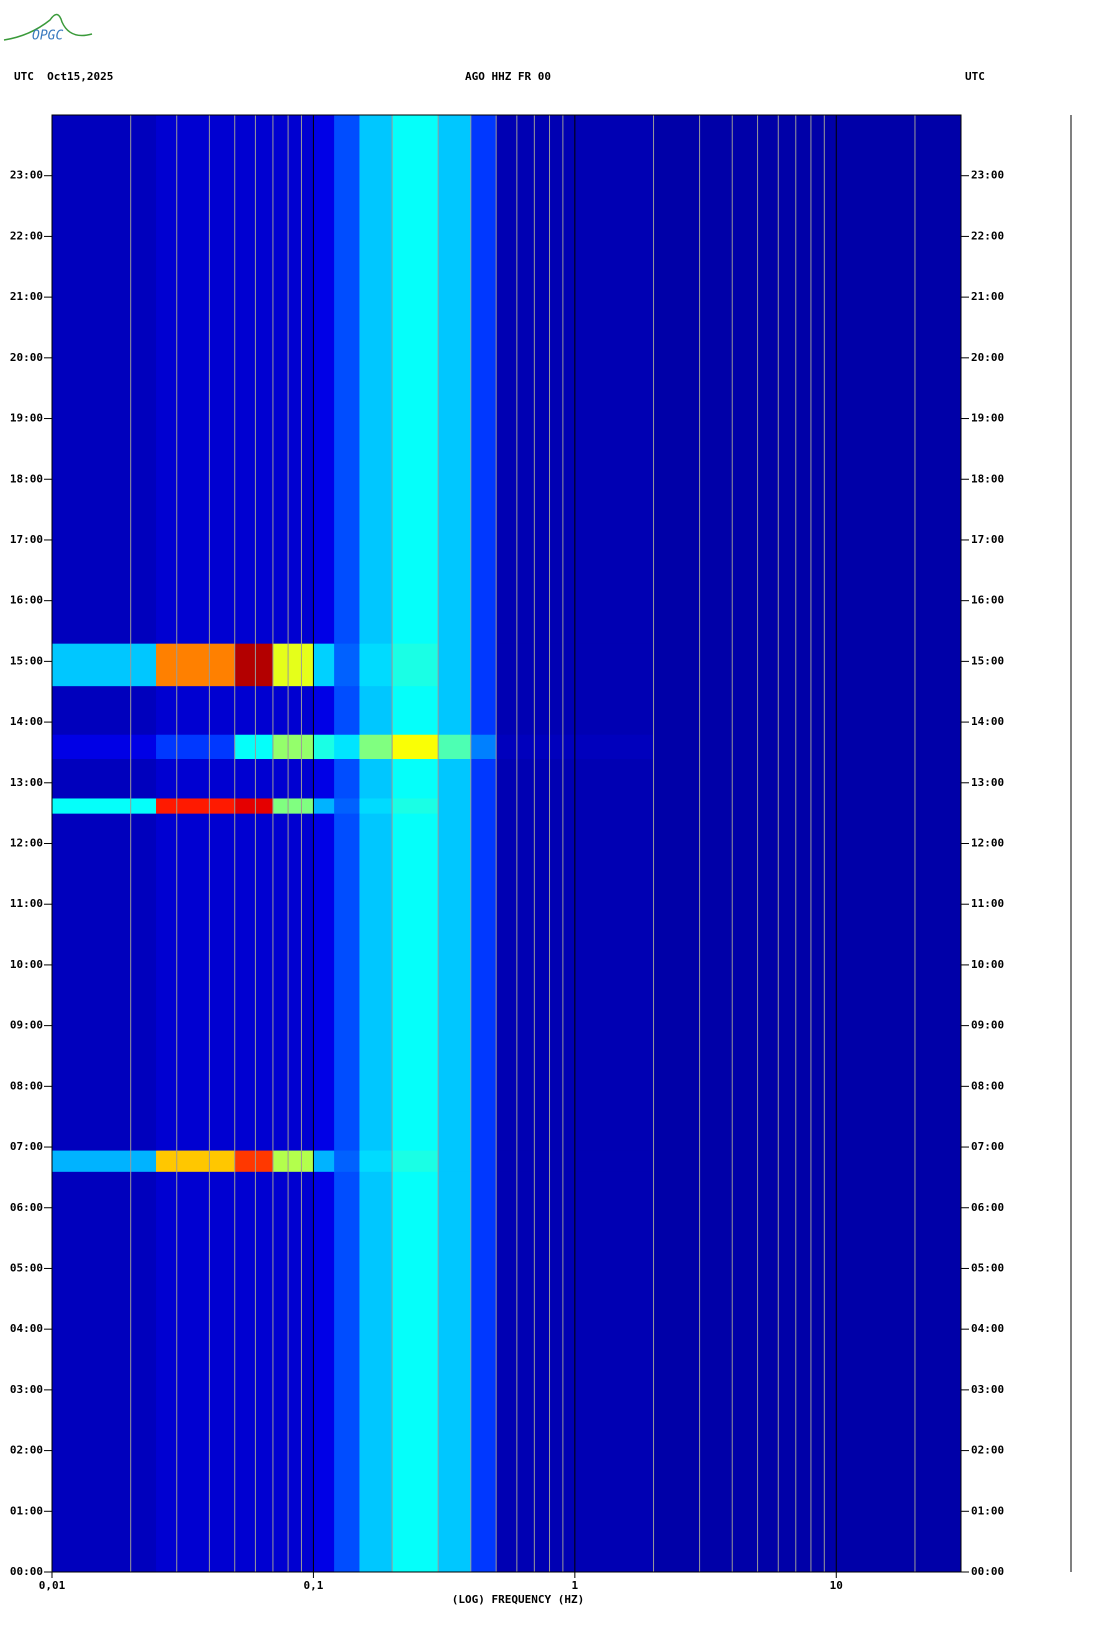 The height and width of the screenshot is (1638, 1102). What do you see at coordinates (26, 903) in the screenshot?
I see `y-tick-label: 11:00` at bounding box center [26, 903].